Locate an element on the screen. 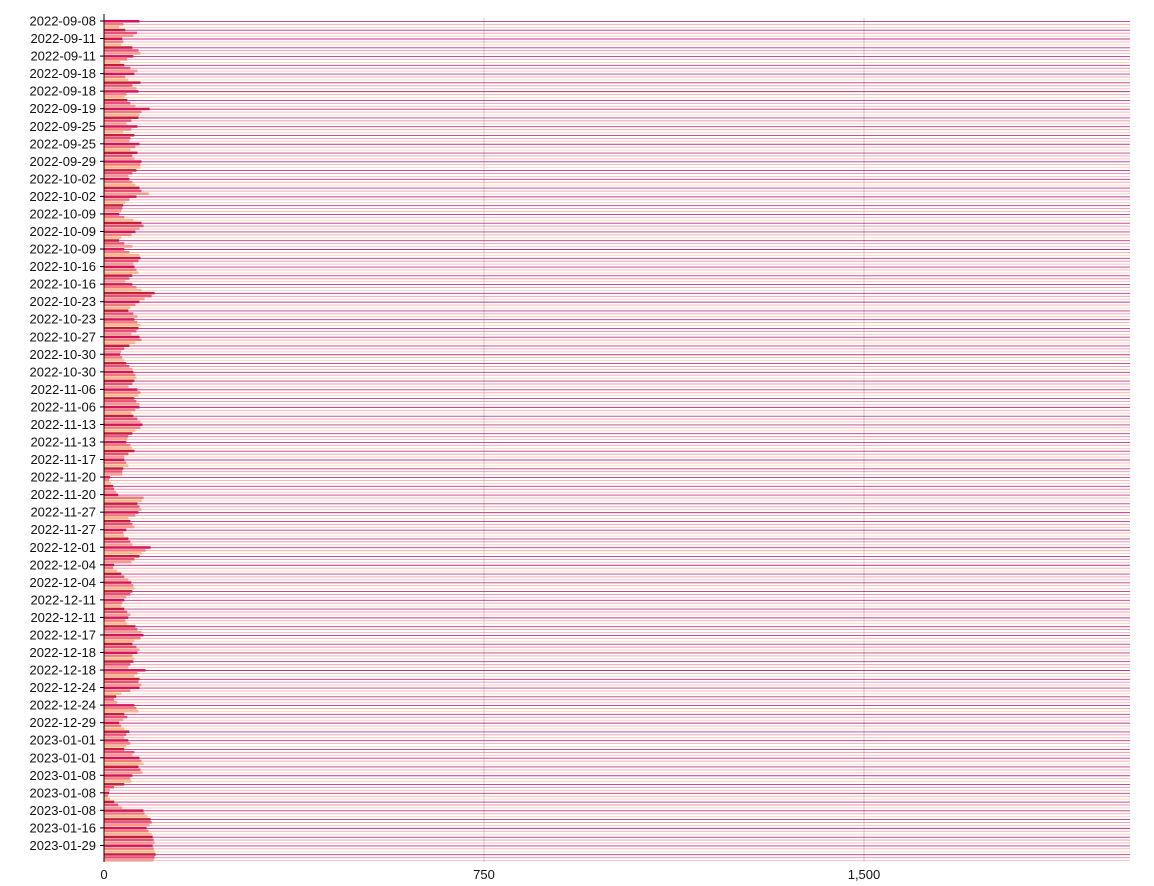  y-tick-label: 2022-12-04 is located at coordinates (63, 564).